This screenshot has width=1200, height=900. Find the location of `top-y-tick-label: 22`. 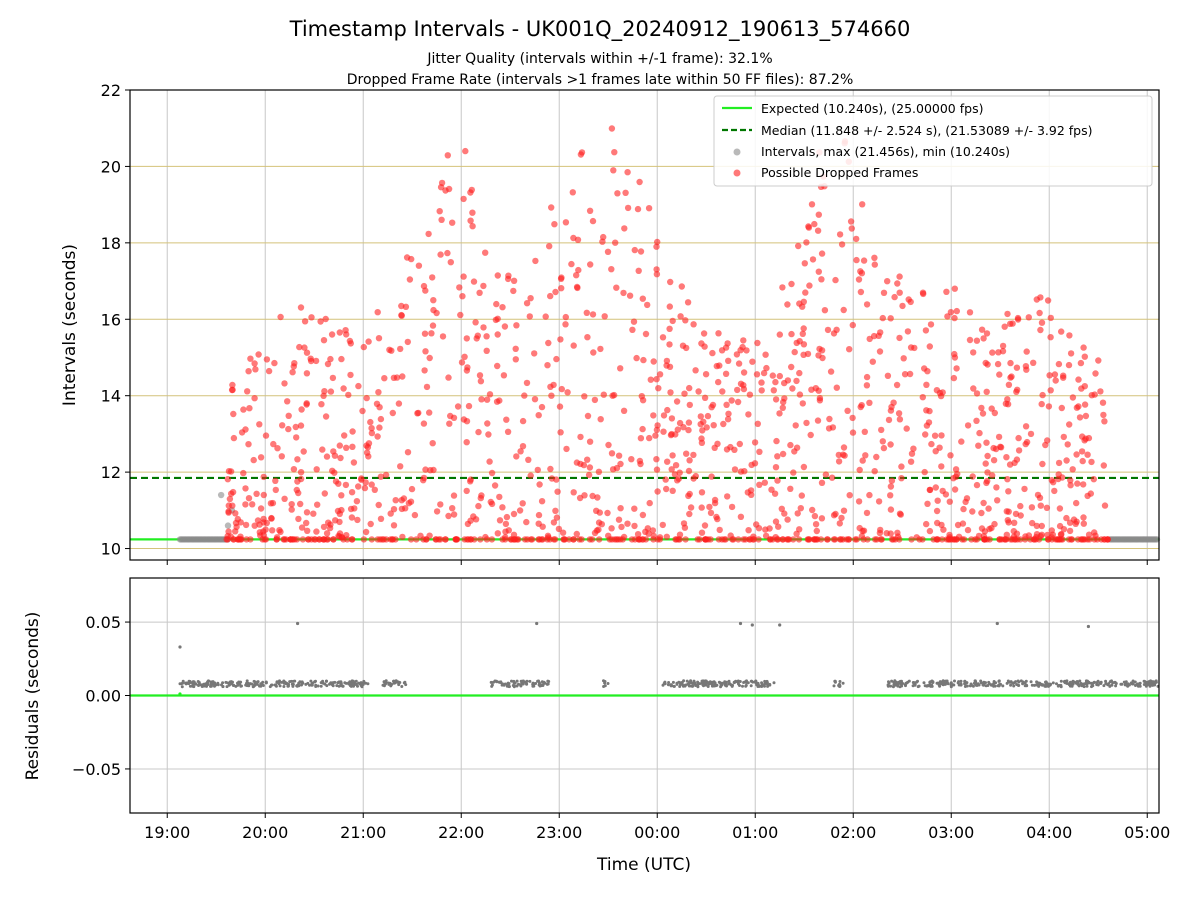

top-y-tick-label: 22 is located at coordinates (111, 90).